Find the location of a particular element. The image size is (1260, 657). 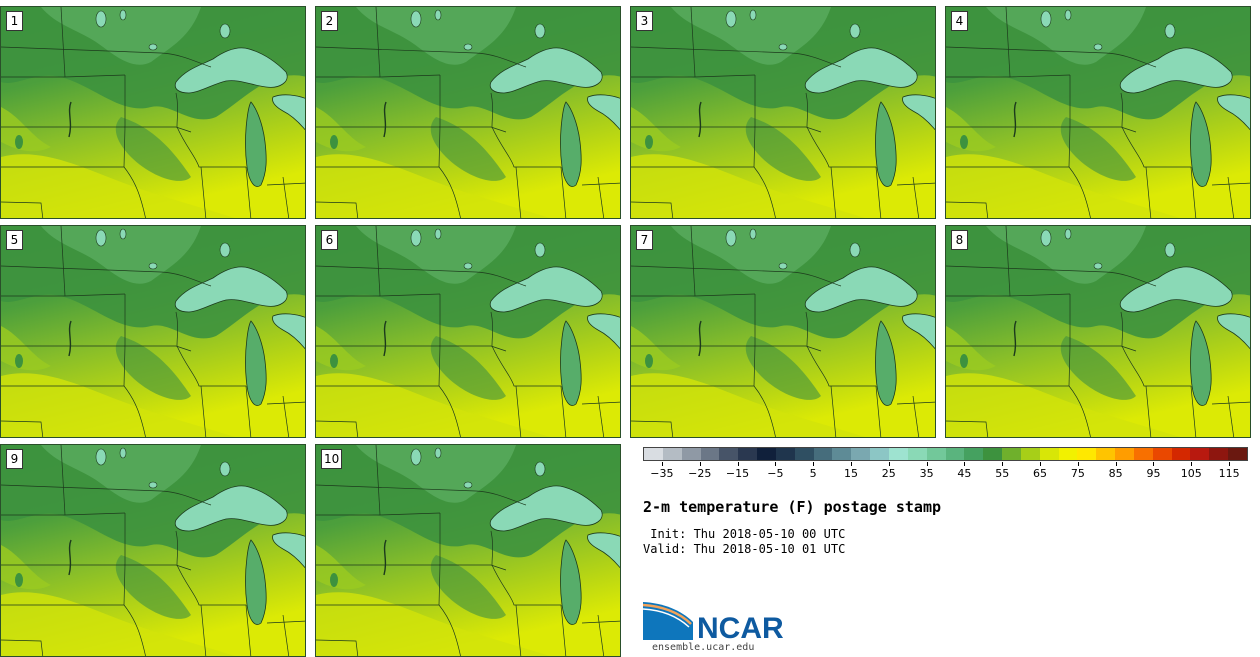

colorbar-tick-label: 75 is located at coordinates (1077, 473).